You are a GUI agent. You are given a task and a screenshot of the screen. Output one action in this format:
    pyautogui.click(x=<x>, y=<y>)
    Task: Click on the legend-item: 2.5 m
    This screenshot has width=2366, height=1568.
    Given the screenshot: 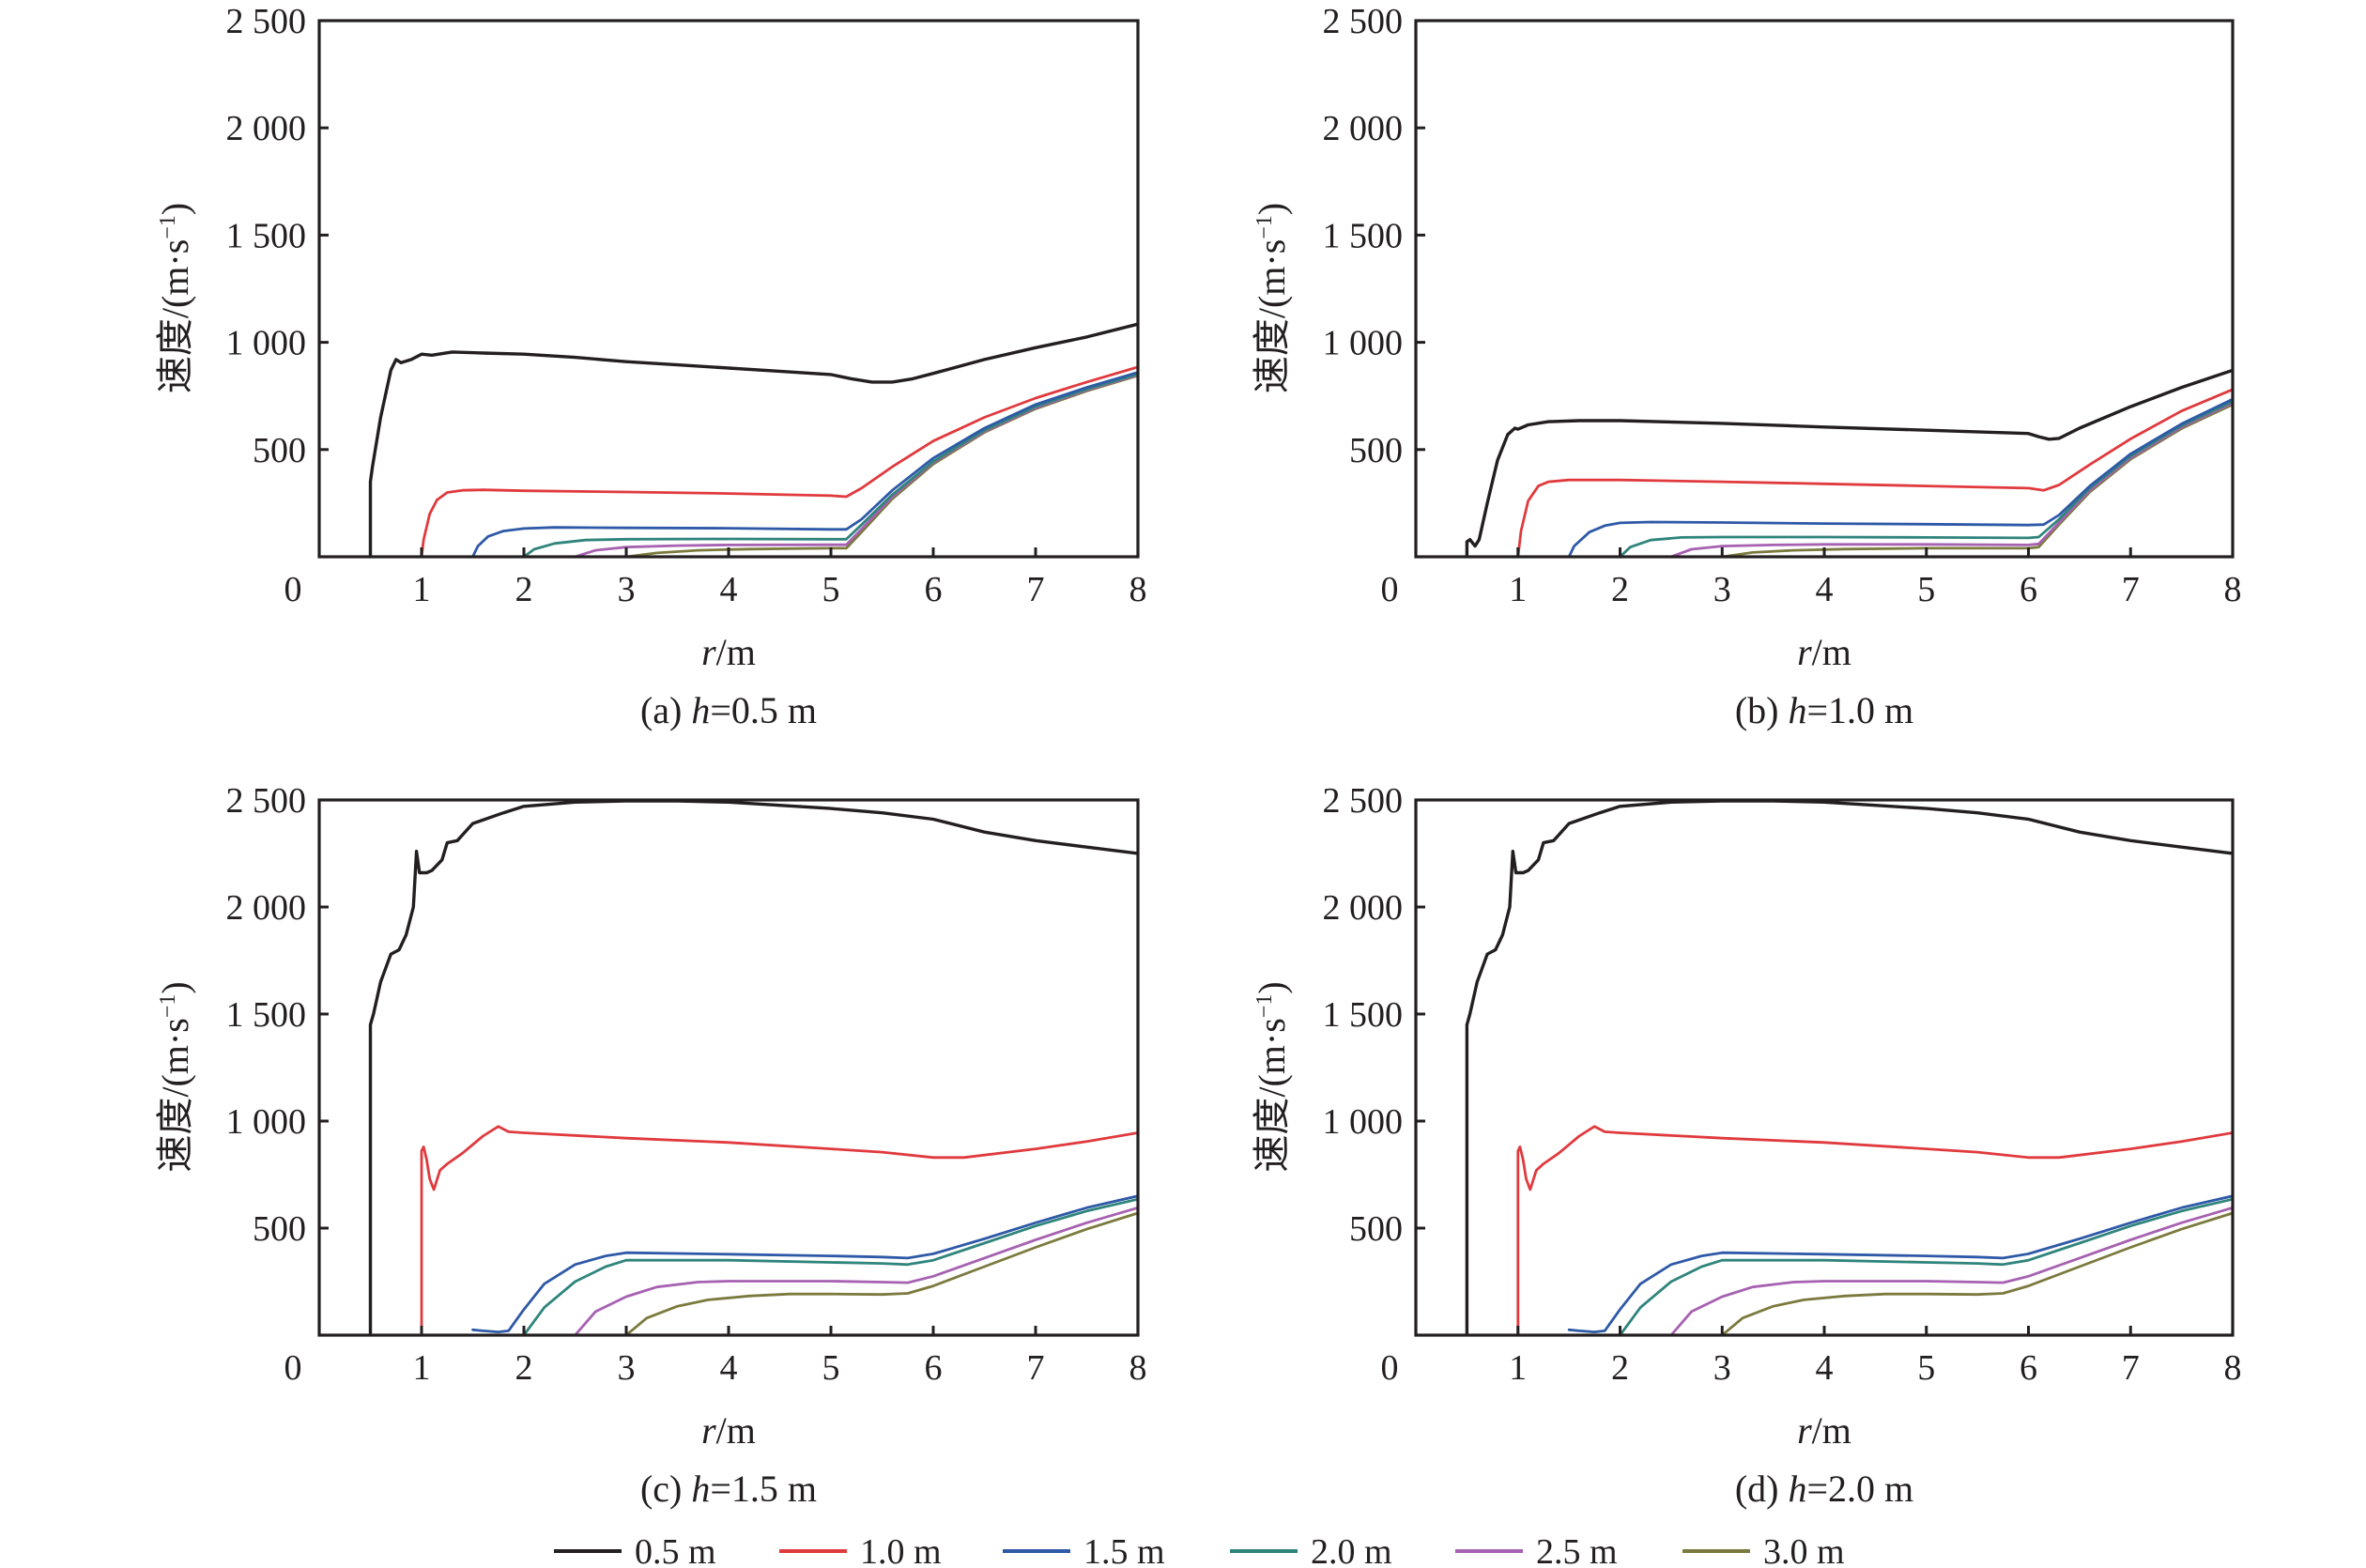 What is the action you would take?
    pyautogui.click(x=1537, y=1550)
    